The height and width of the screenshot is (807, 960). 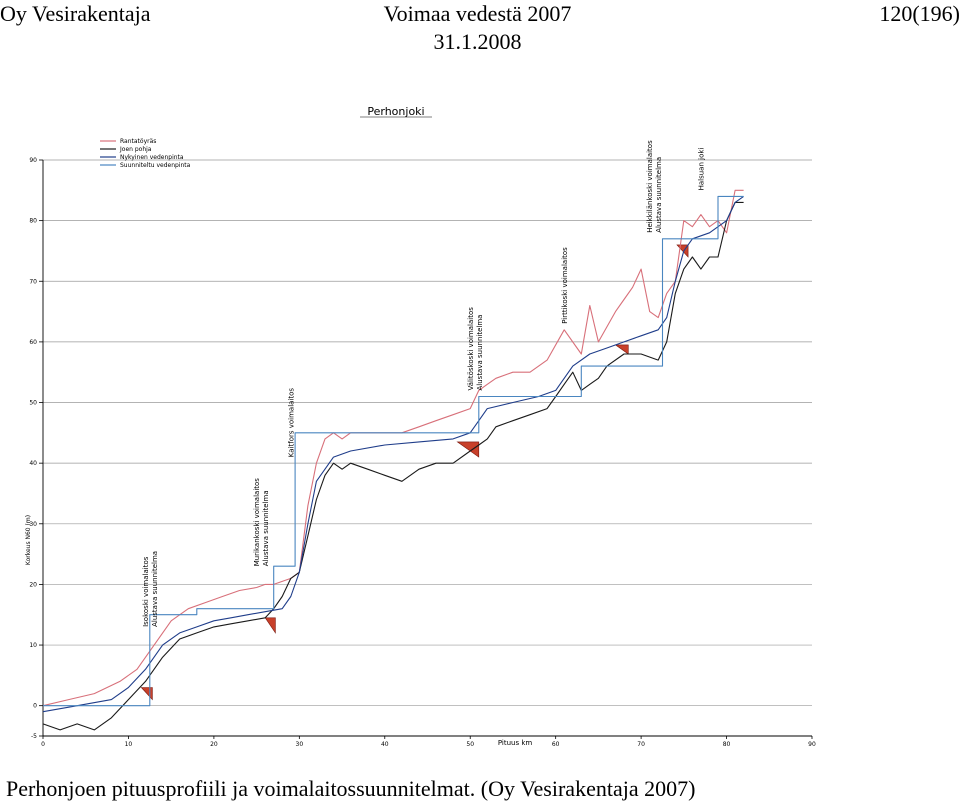 What do you see at coordinates (515, 743) in the screenshot?
I see `x-axis-label: Pituus km` at bounding box center [515, 743].